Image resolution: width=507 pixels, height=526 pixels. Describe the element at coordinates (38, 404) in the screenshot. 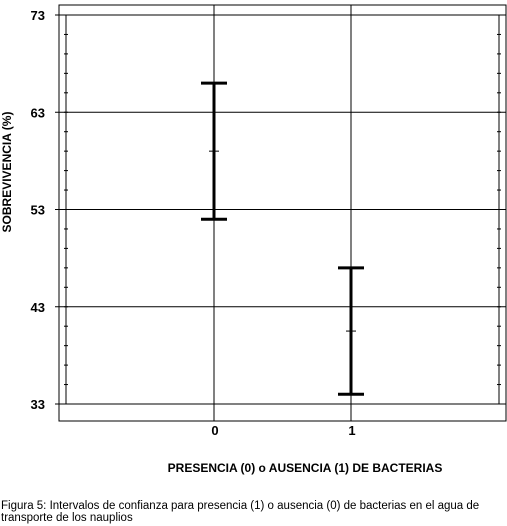

I see `y-tick-label: 33` at that location.